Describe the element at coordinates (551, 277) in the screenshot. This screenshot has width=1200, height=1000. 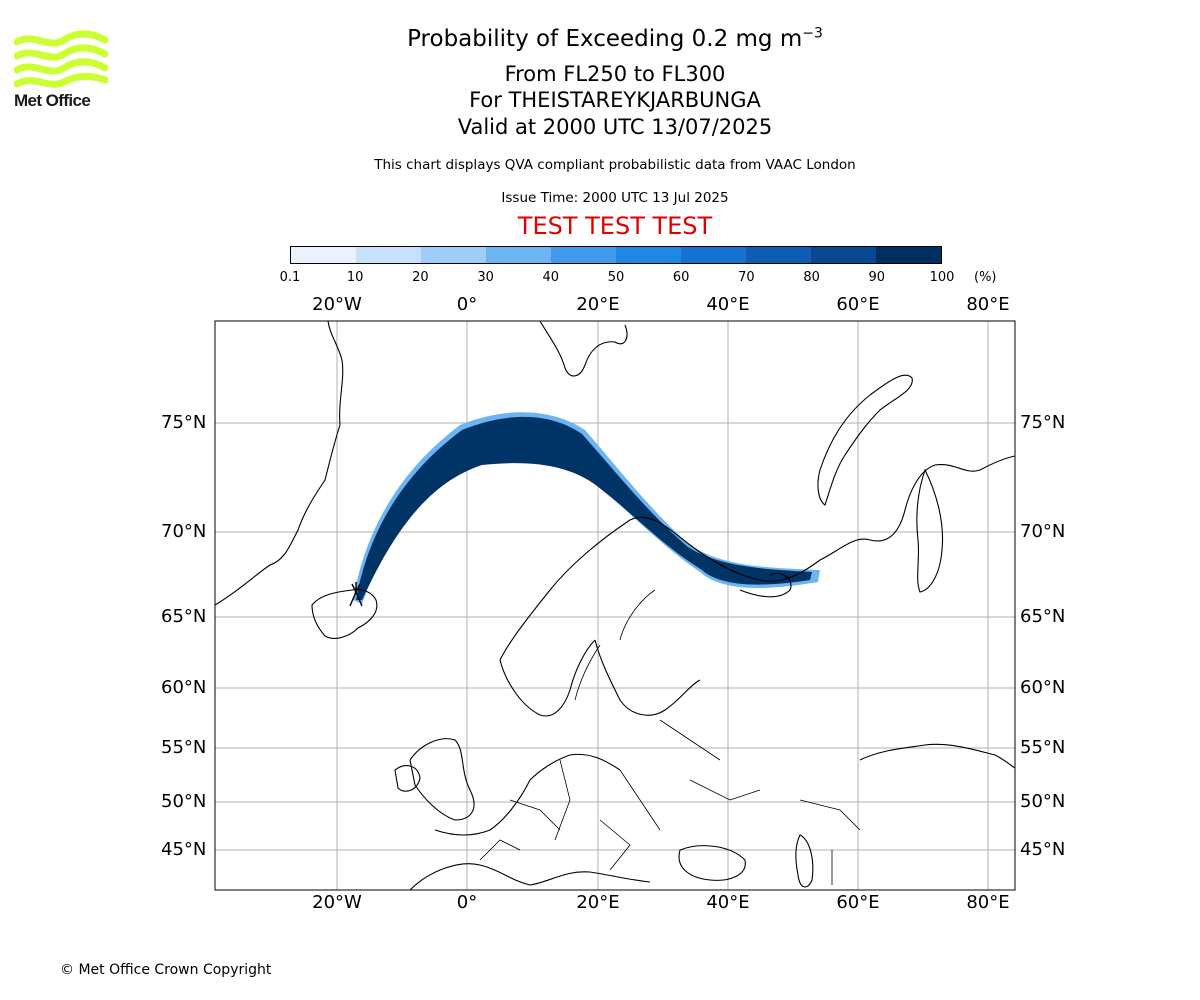
I see `colorbar-tick-label: 40` at that location.